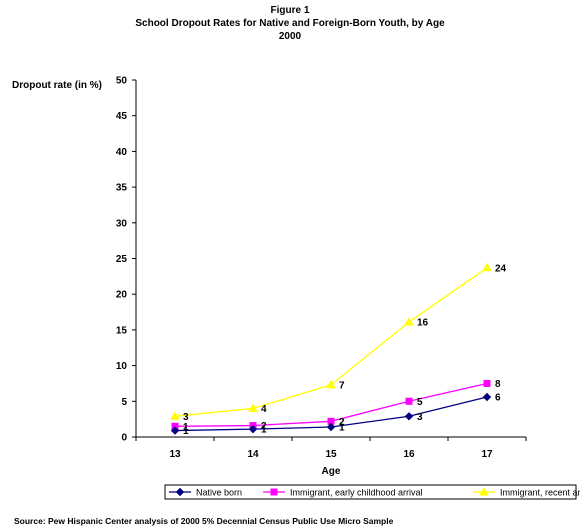 Image resolution: width=580 pixels, height=531 pixels. Describe the element at coordinates (122, 223) in the screenshot. I see `y-tick-label: 30` at that location.